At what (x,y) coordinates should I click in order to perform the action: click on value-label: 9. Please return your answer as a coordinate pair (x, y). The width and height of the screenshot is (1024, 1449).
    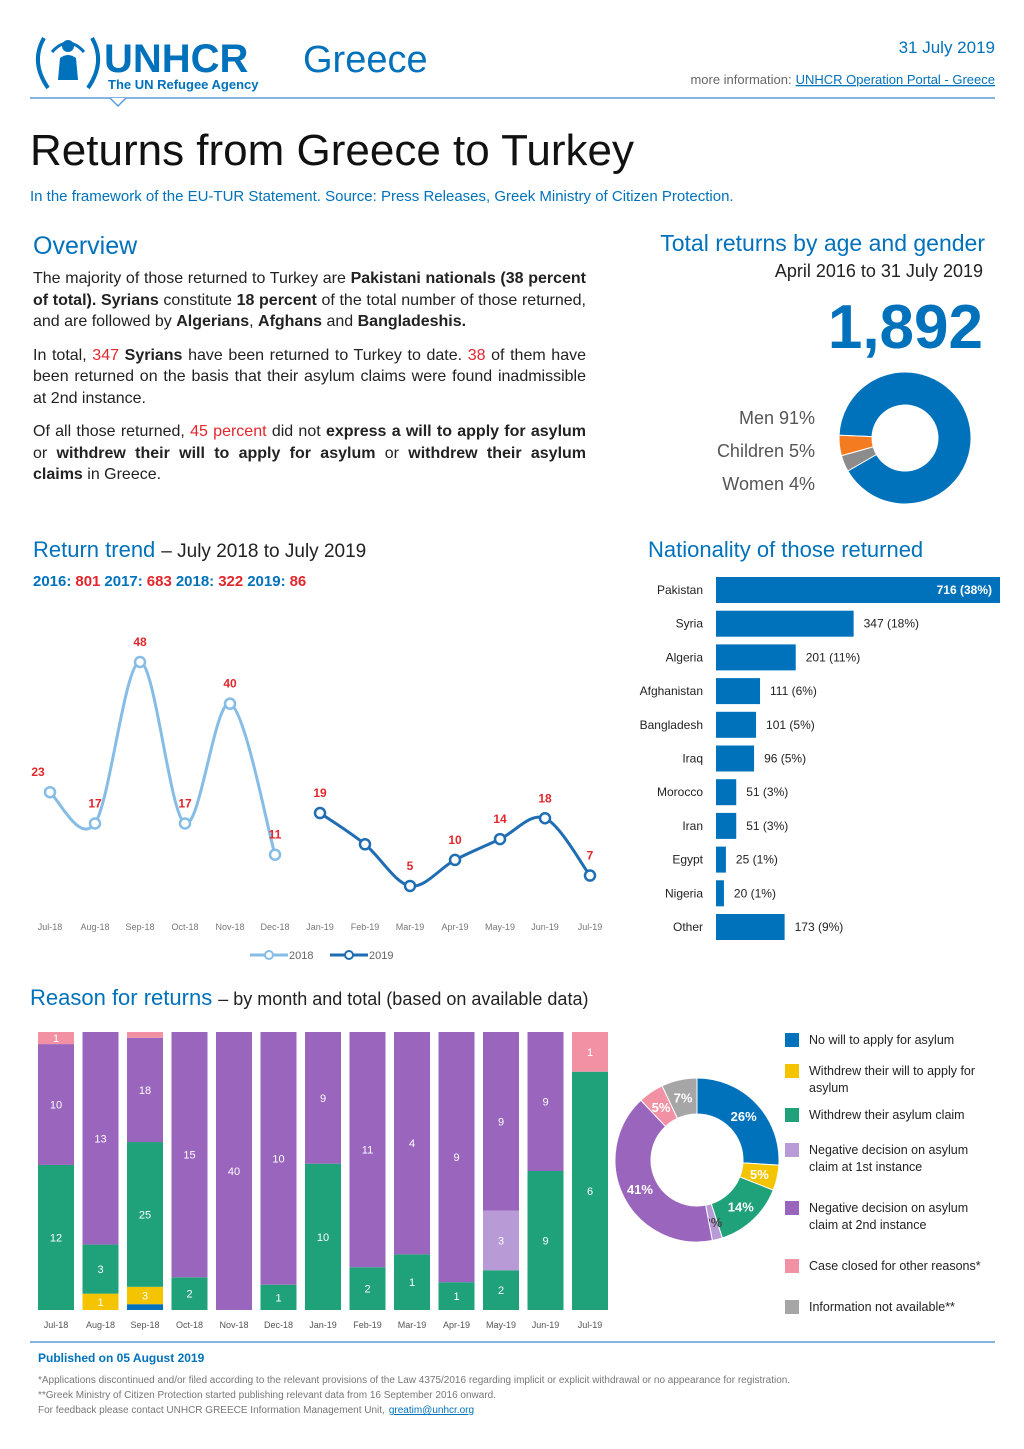
    Looking at the image, I should click on (501, 1122).